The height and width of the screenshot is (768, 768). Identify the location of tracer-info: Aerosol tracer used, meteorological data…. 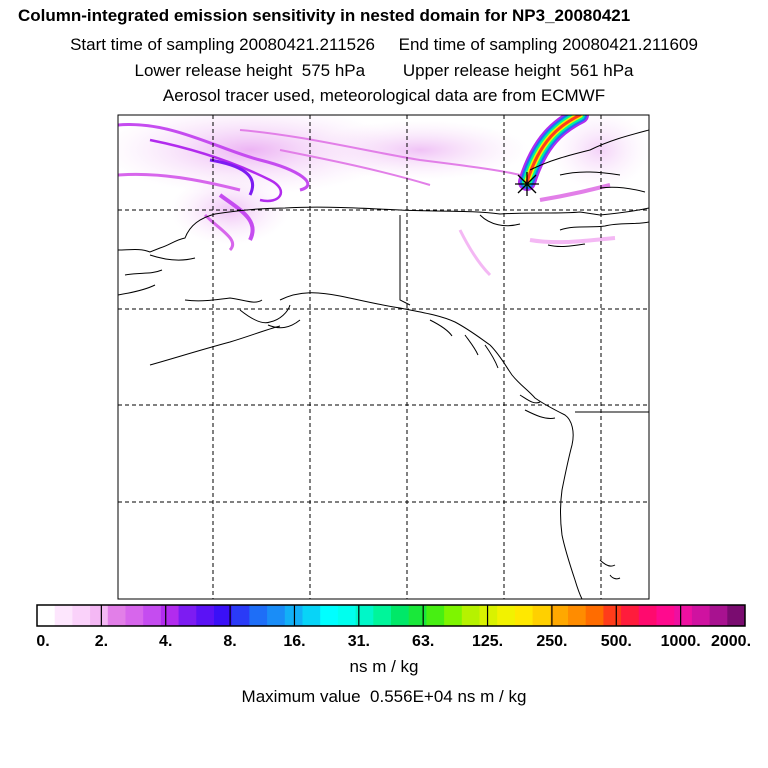
(384, 95).